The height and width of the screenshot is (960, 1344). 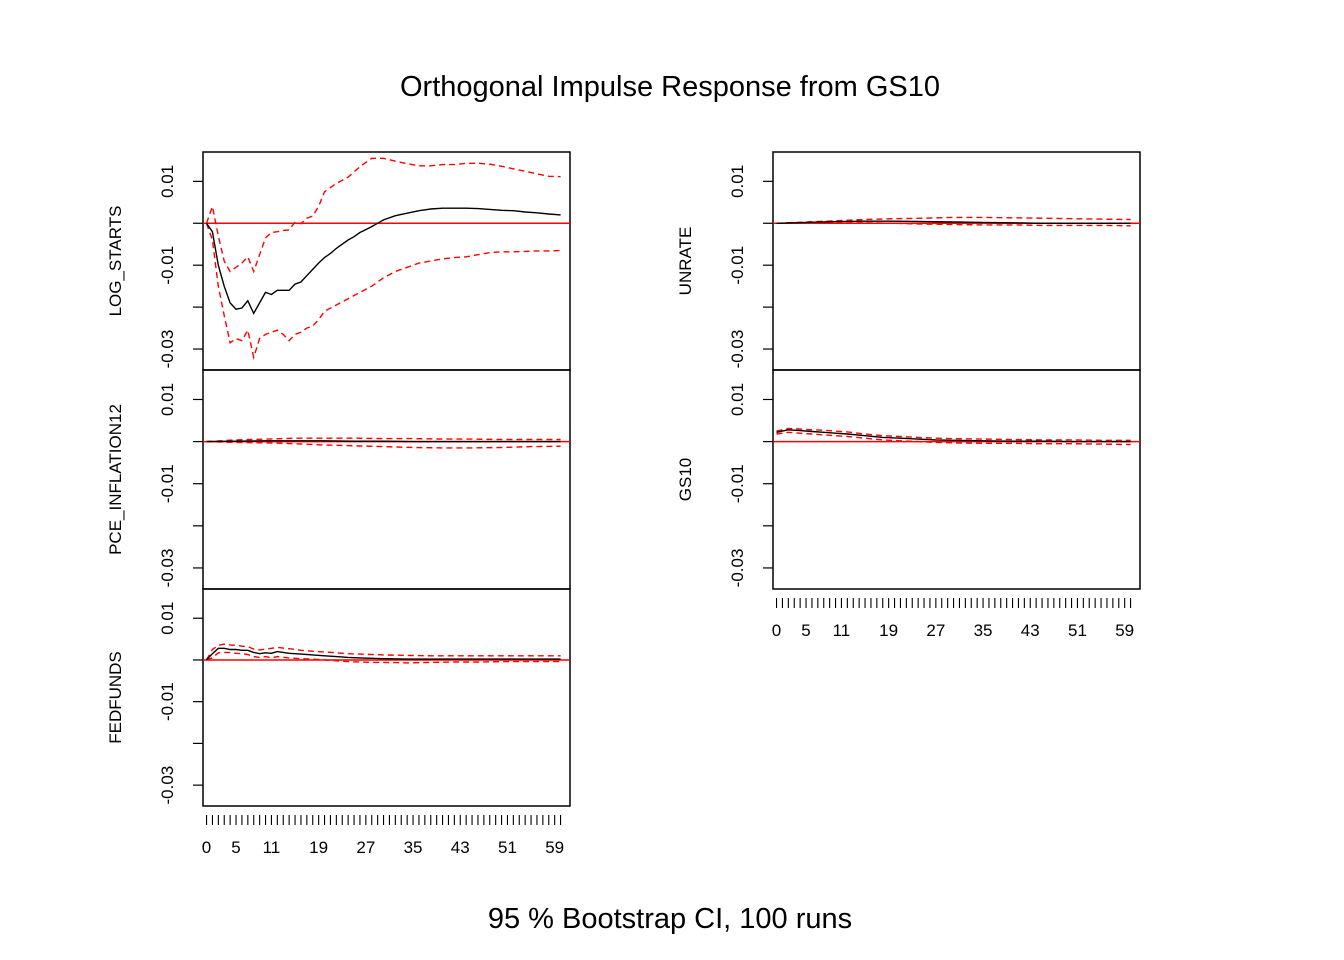 I want to click on panel-ylabel: LOG_STARTS, so click(x=115, y=261).